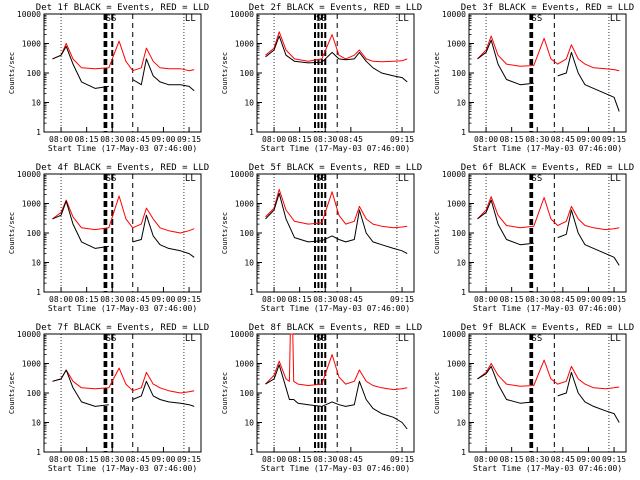 The image size is (640, 480). What do you see at coordinates (335, 328) in the screenshot?
I see `panel-title: Det 8f BLACK = Events, RED = LLD` at bounding box center [335, 328].